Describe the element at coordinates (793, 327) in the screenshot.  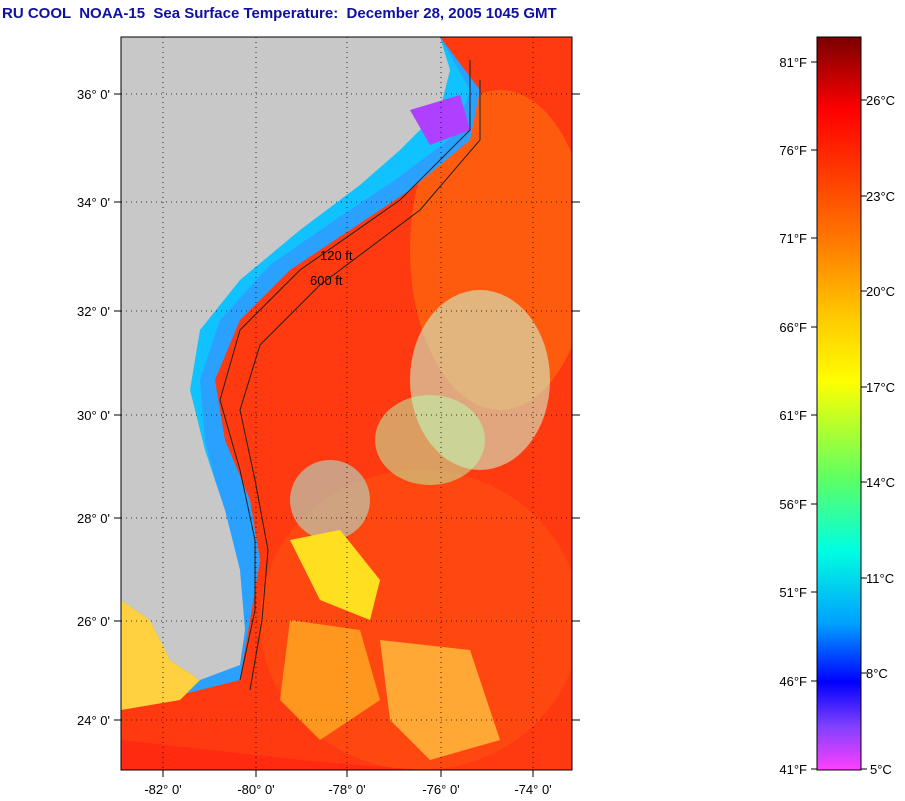
I see `fahrenheit-label: 66°F` at that location.